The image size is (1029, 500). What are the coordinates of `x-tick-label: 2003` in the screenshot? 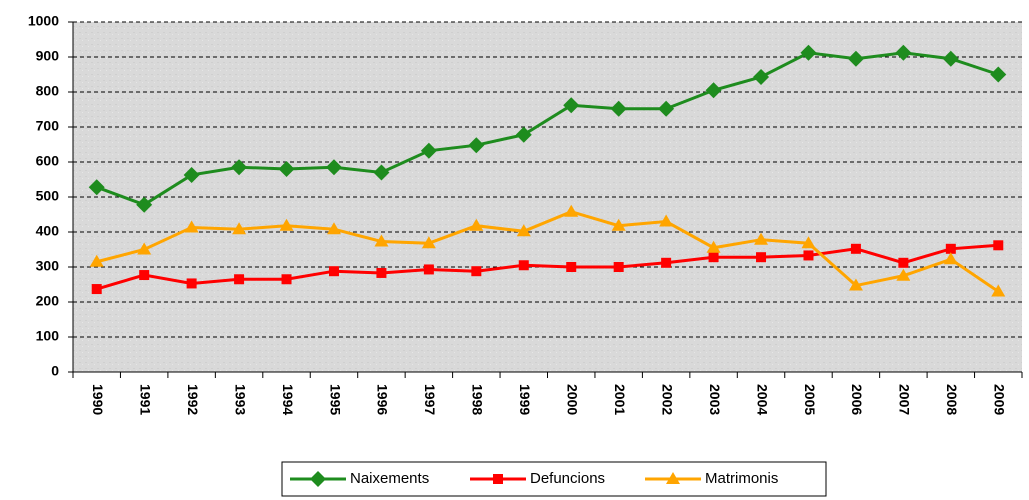 It's located at (715, 399).